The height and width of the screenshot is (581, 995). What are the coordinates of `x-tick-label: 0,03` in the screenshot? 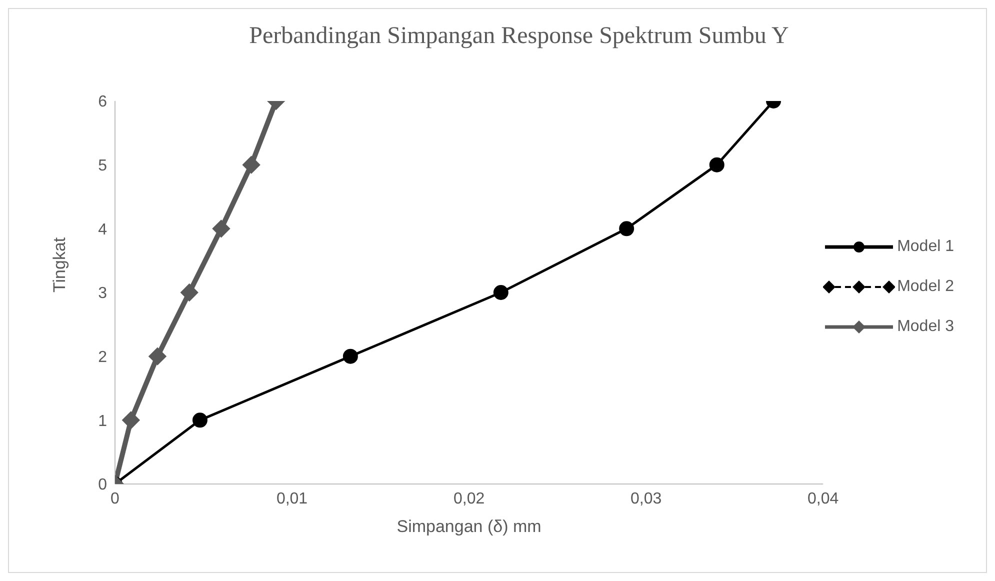 It's located at (646, 499).